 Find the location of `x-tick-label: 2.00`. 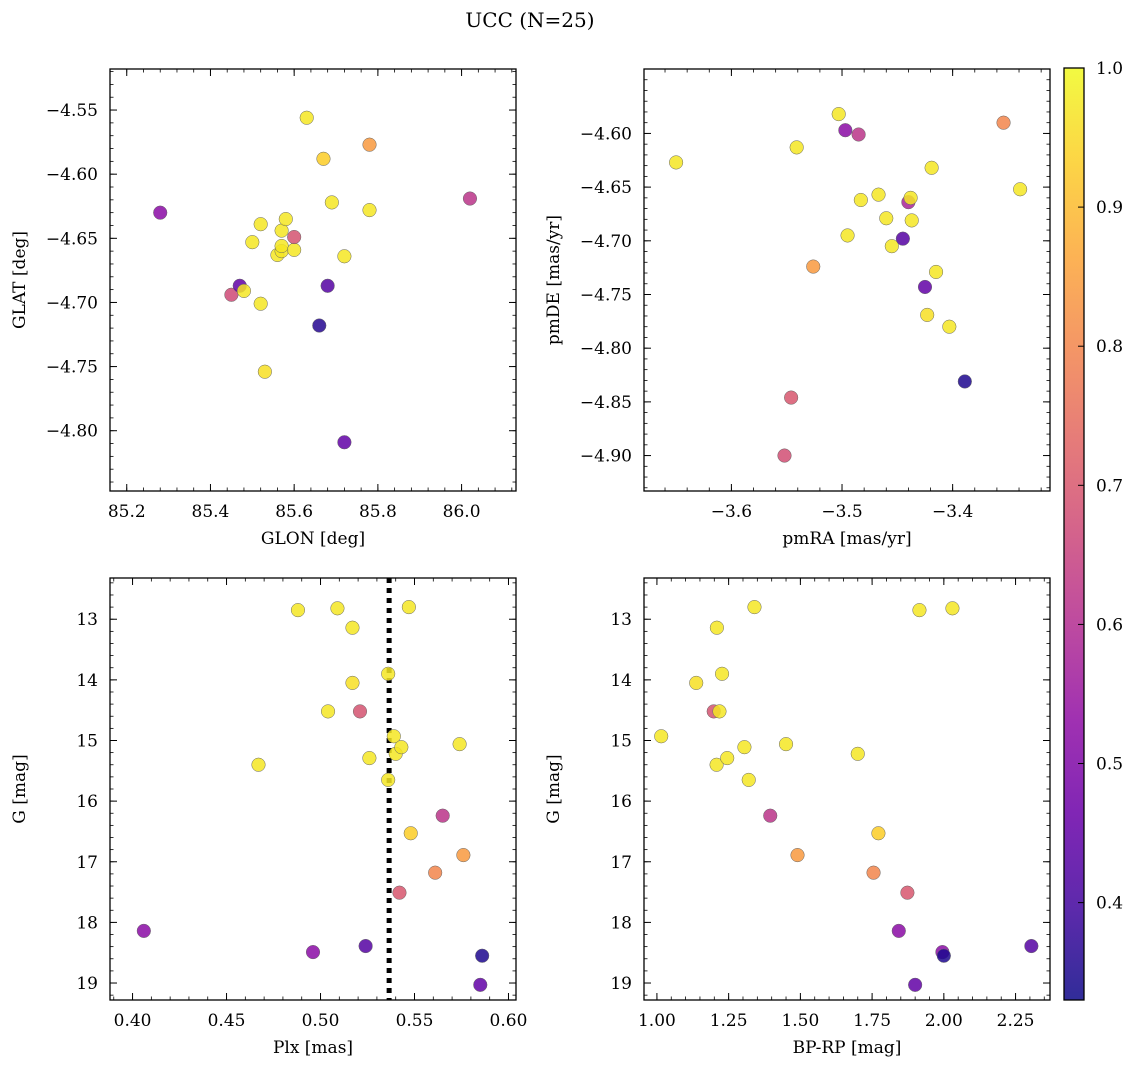

x-tick-label: 2.00 is located at coordinates (944, 1021).